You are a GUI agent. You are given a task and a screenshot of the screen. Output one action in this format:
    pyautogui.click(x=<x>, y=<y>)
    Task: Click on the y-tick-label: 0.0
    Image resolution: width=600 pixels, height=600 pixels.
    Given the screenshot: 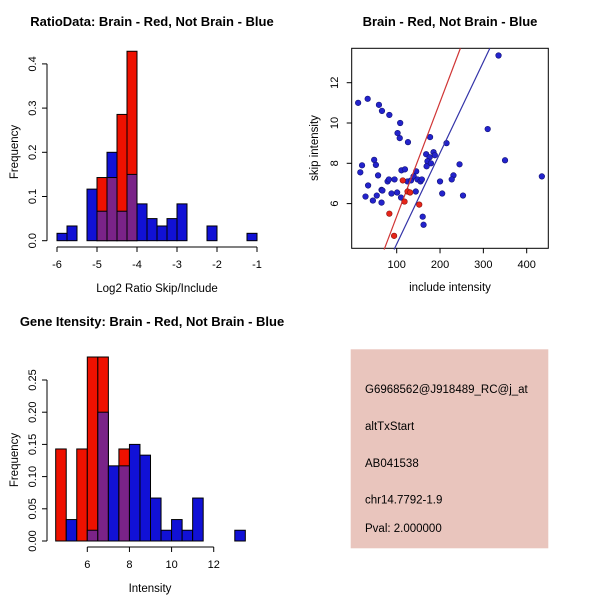 What is the action you would take?
    pyautogui.click(x=33, y=240)
    